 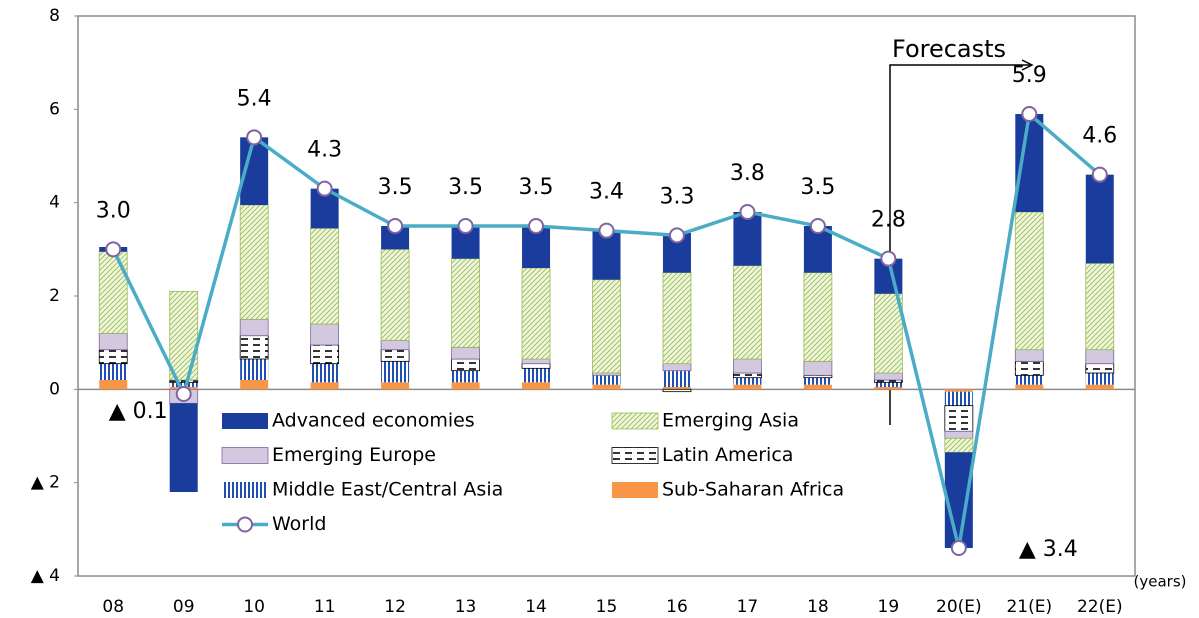 I want to click on y-tick-label: 0, so click(x=54, y=389).